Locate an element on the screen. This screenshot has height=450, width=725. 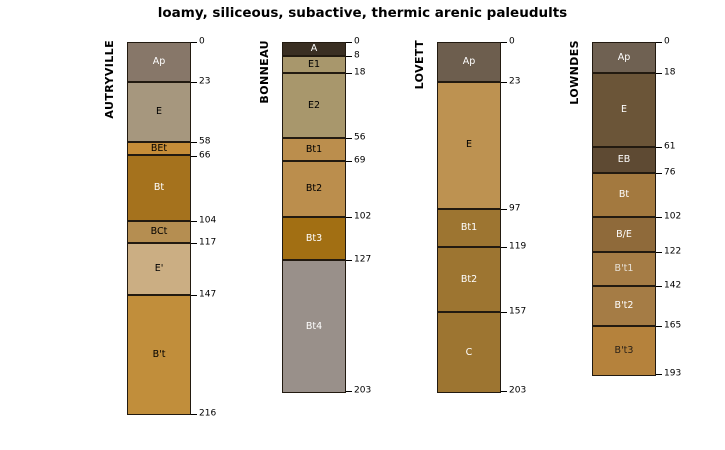
horizon: Bt2 is located at coordinates (469, 280).